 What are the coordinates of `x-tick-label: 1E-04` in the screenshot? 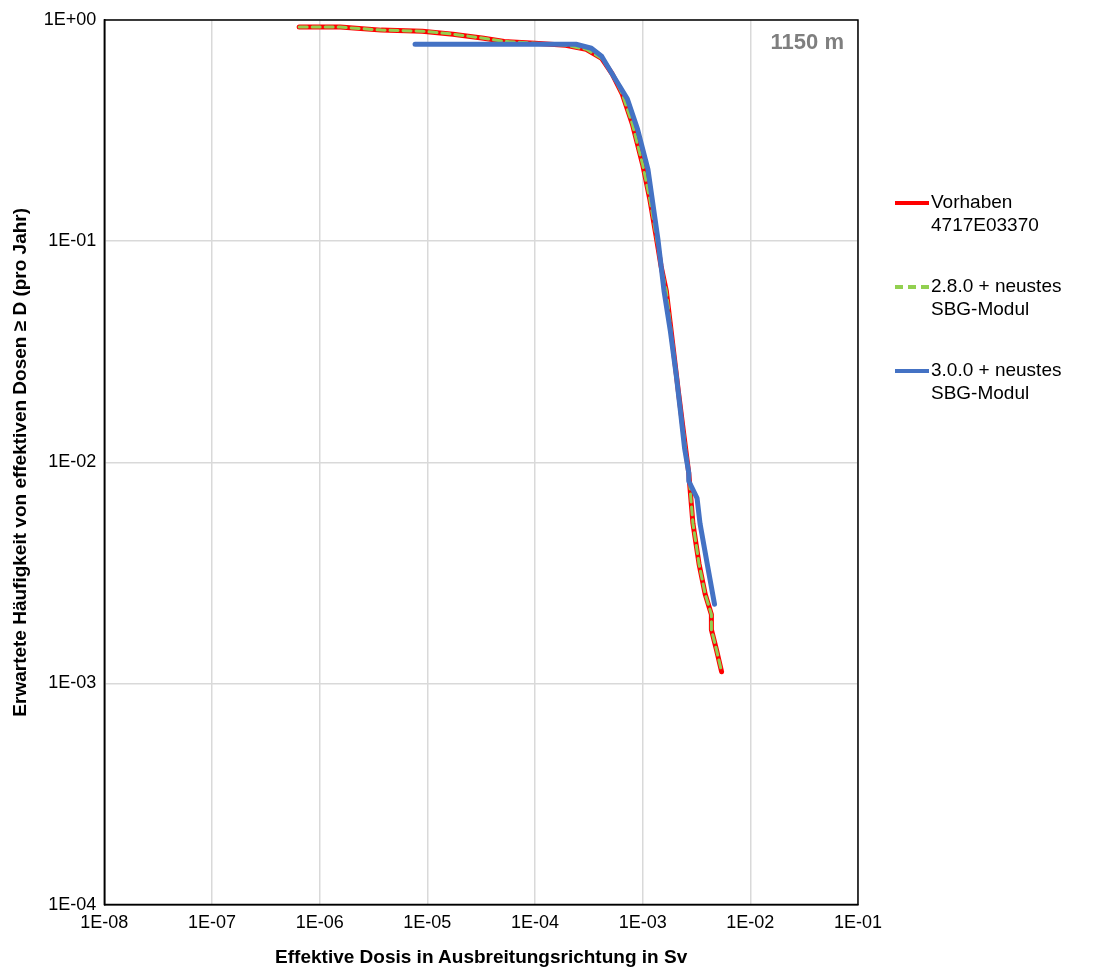 It's located at (535, 922).